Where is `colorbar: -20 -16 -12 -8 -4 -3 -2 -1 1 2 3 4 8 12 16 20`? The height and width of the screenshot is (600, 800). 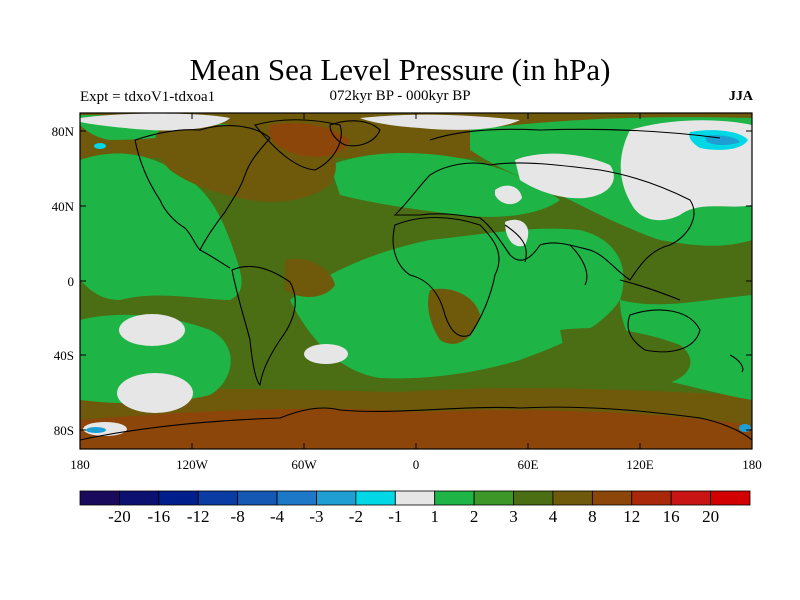 colorbar: -20 -16 -12 -8 -4 -3 -2 -1 1 2 3 4 8 12 16 20 is located at coordinates (415, 508).